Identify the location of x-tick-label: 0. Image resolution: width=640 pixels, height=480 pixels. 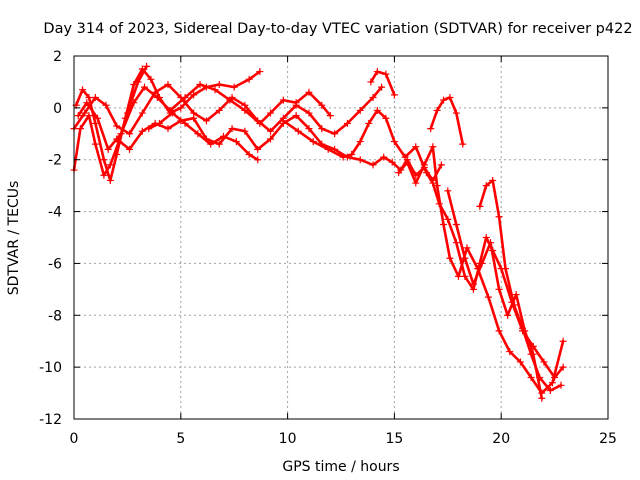
(74, 439).